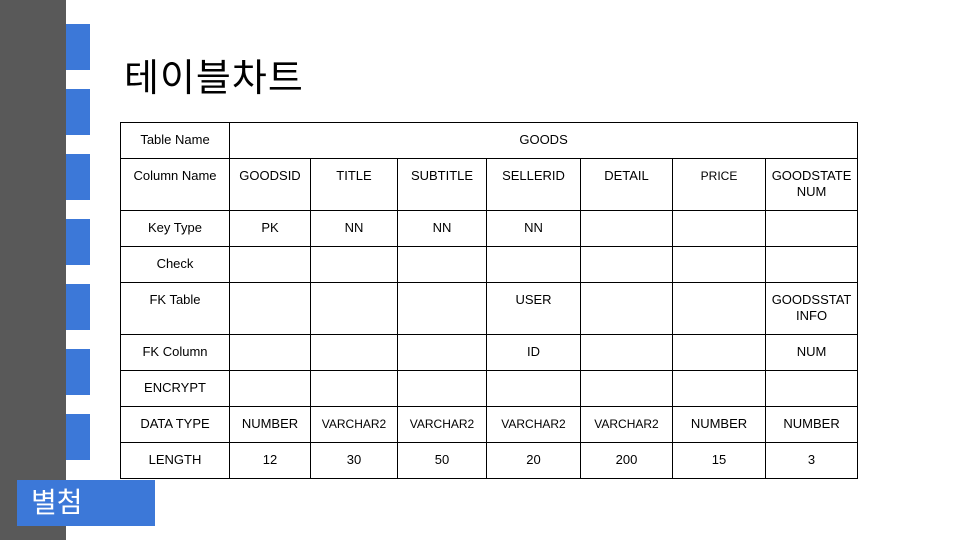  What do you see at coordinates (811, 308) in the screenshot?
I see `table-cell: GOODSSTATINFO` at bounding box center [811, 308].